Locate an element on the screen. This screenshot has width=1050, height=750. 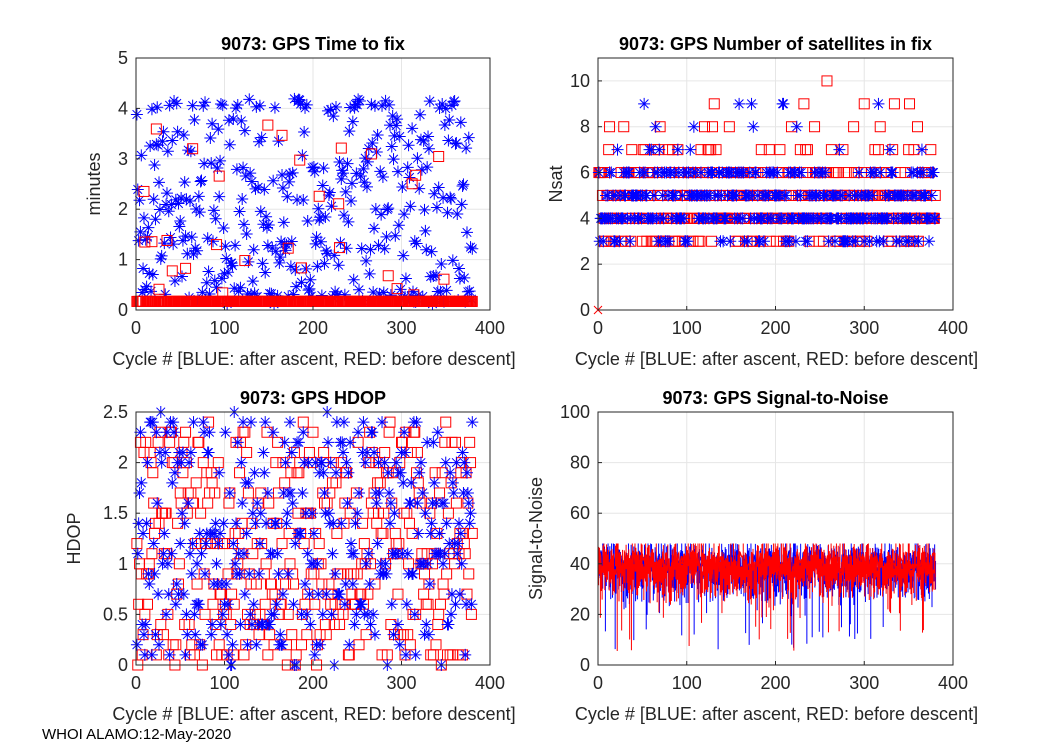
x-tick-label: 400 is located at coordinates (953, 683).